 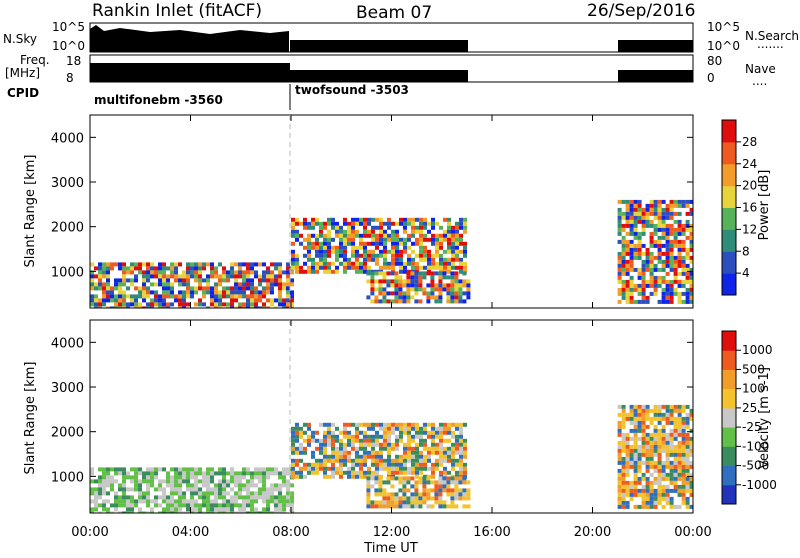 What do you see at coordinates (68, 46) in the screenshot?
I see `nsky-tick-low: 10^0` at bounding box center [68, 46].